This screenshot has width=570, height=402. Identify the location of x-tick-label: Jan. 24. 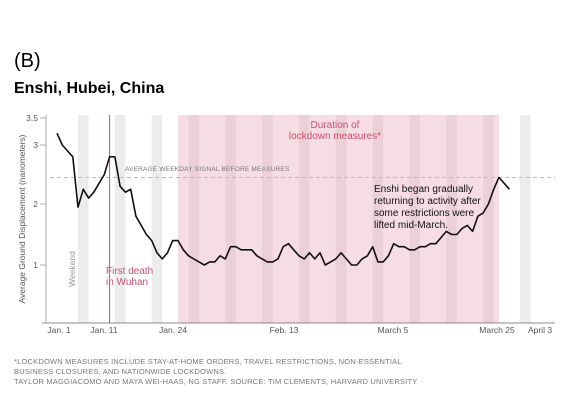
(173, 330).